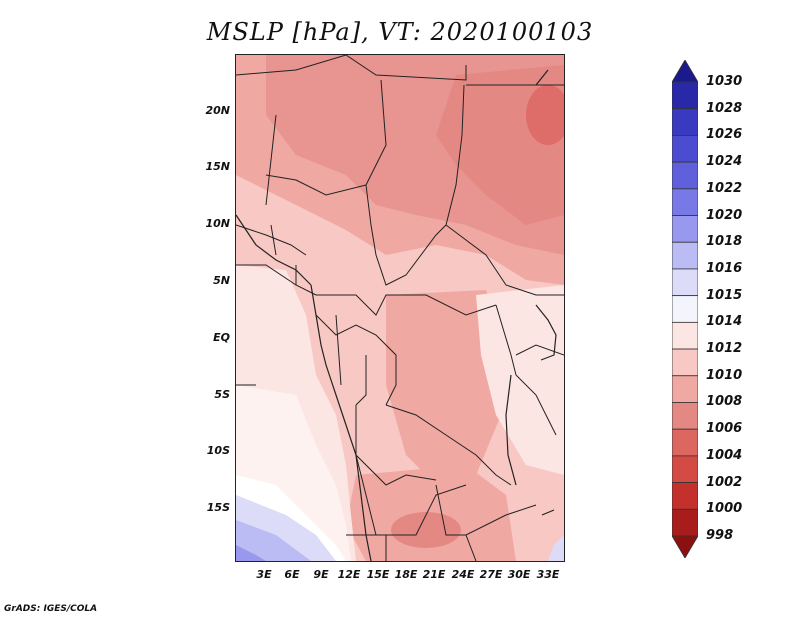 This screenshot has width=800, height=618. What do you see at coordinates (446, 387) in the screenshot?
I see `field-1008-central` at bounding box center [446, 387].